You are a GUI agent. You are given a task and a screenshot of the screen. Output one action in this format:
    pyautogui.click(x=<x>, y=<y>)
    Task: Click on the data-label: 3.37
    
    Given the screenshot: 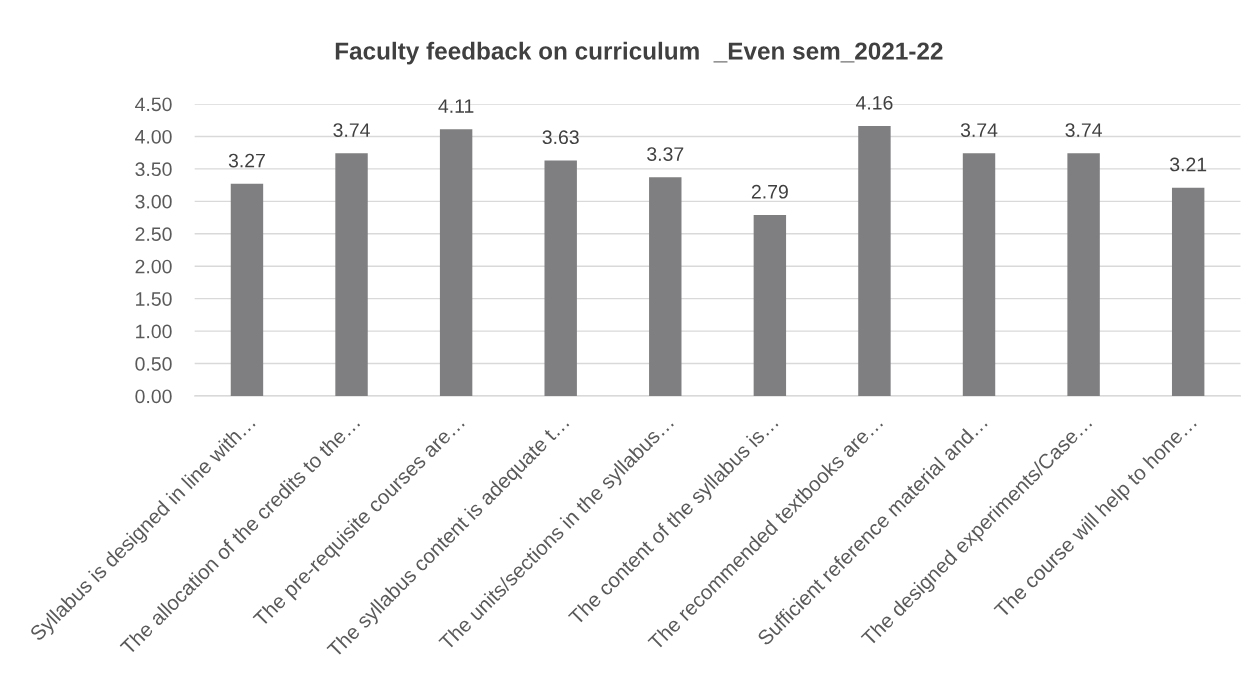 What is the action you would take?
    pyautogui.click(x=665, y=154)
    